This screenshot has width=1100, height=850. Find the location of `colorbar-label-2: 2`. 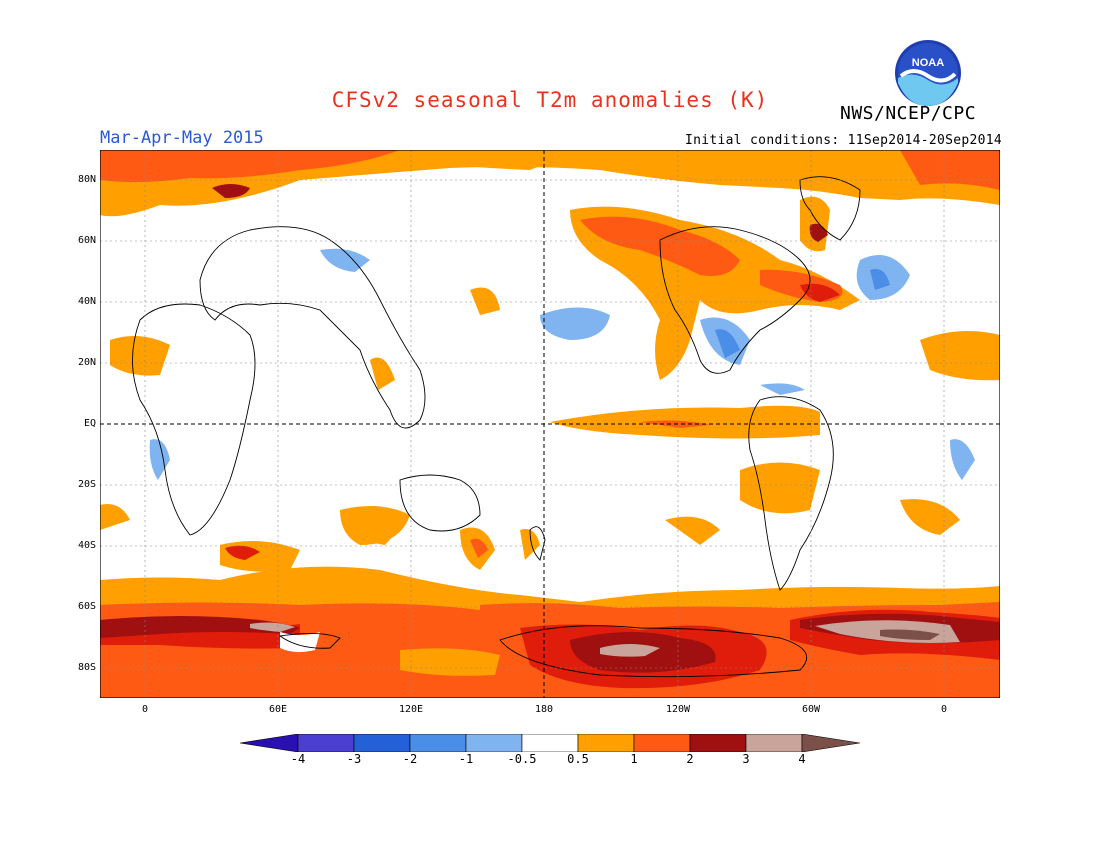

colorbar-label-2: 2 is located at coordinates (690, 759).